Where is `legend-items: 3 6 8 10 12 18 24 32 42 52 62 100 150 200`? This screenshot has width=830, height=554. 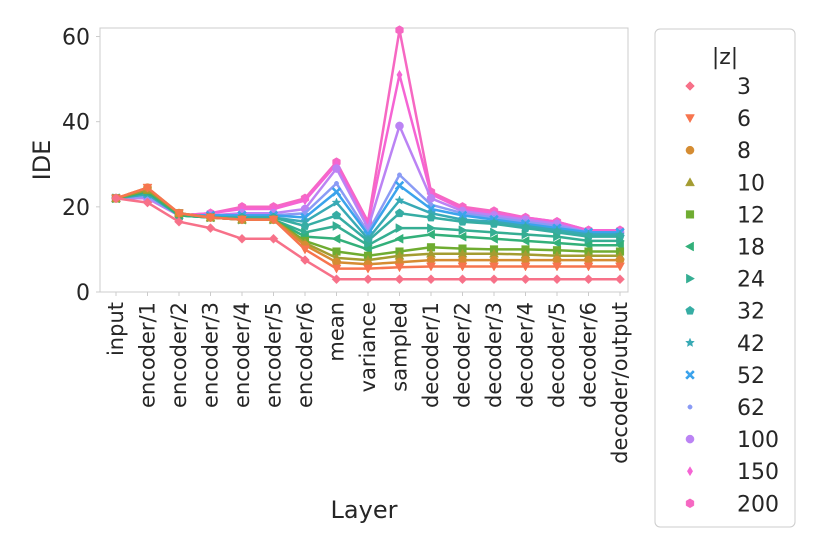 legend-items: 3 6 8 10 12 18 24 32 42 52 62 100 150 200 is located at coordinates (731, 296).